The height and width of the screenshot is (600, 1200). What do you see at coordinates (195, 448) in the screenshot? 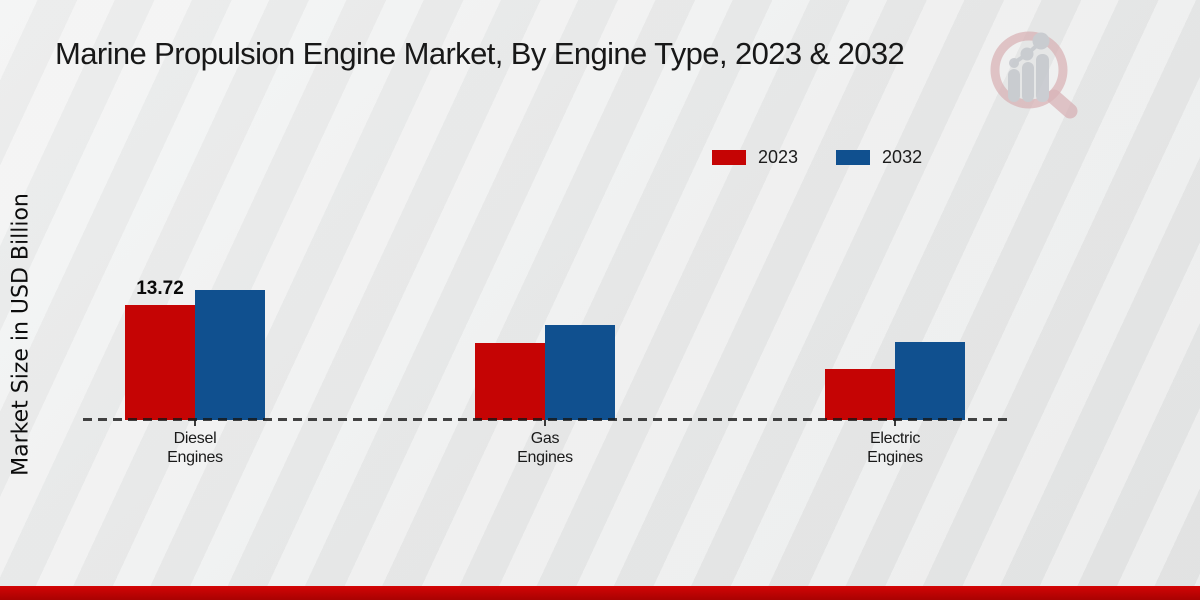
I see `category-label-diesel: Diesel Engines` at bounding box center [195, 448].